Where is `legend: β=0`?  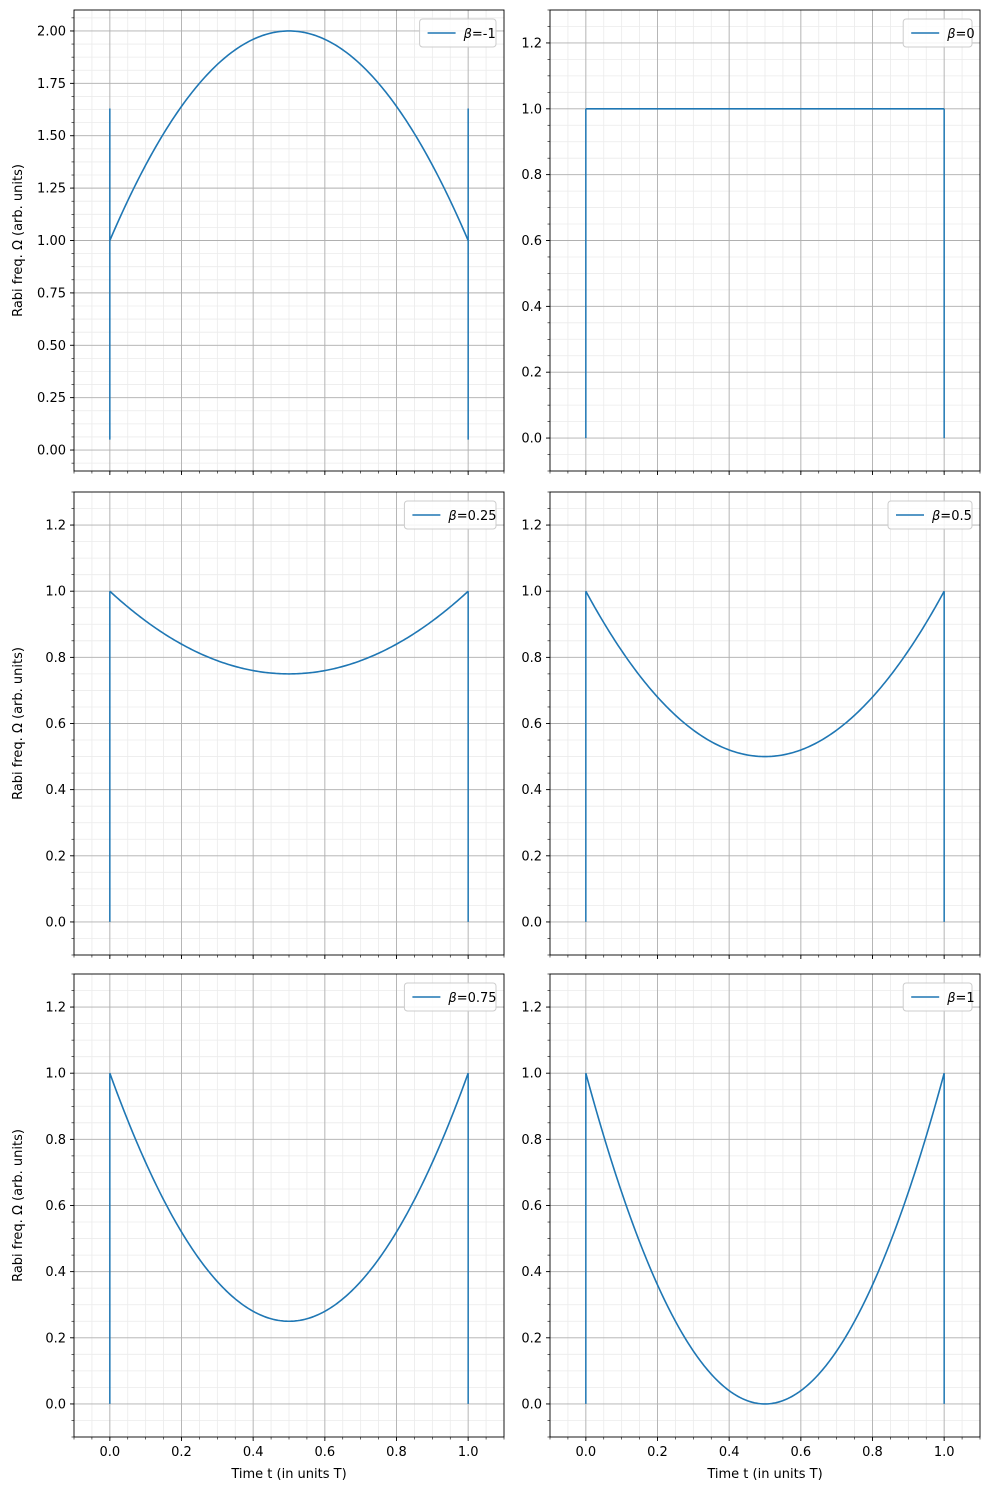 legend: β=0 is located at coordinates (938, 33).